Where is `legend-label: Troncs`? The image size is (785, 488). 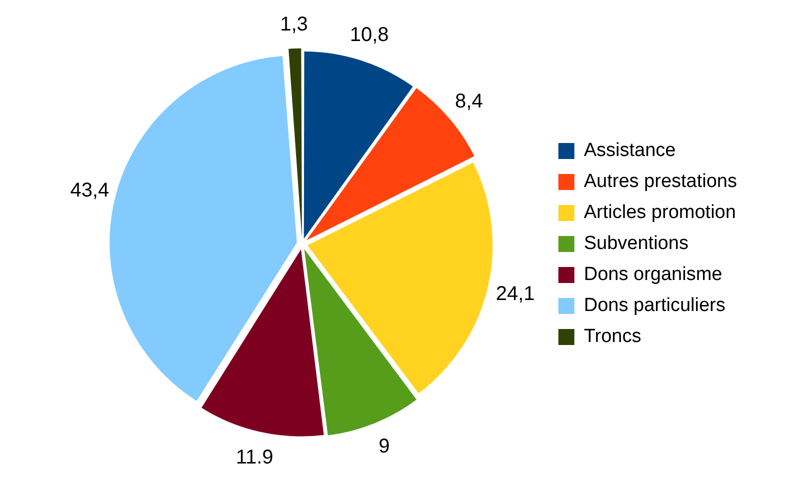 legend-label: Troncs is located at coordinates (613, 337).